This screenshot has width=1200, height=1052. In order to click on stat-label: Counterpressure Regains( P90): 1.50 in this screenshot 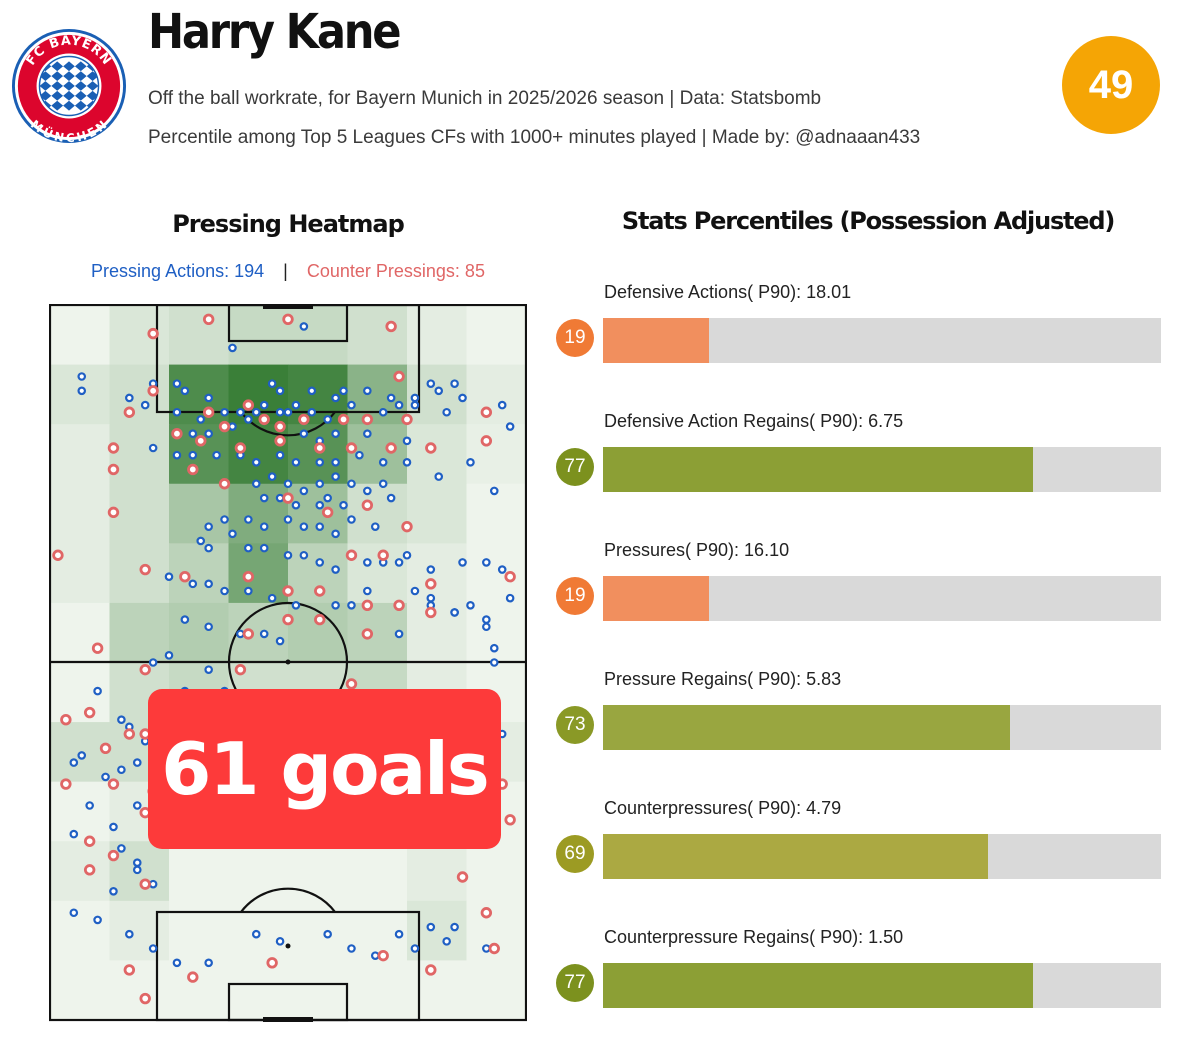, I will do `click(754, 937)`.